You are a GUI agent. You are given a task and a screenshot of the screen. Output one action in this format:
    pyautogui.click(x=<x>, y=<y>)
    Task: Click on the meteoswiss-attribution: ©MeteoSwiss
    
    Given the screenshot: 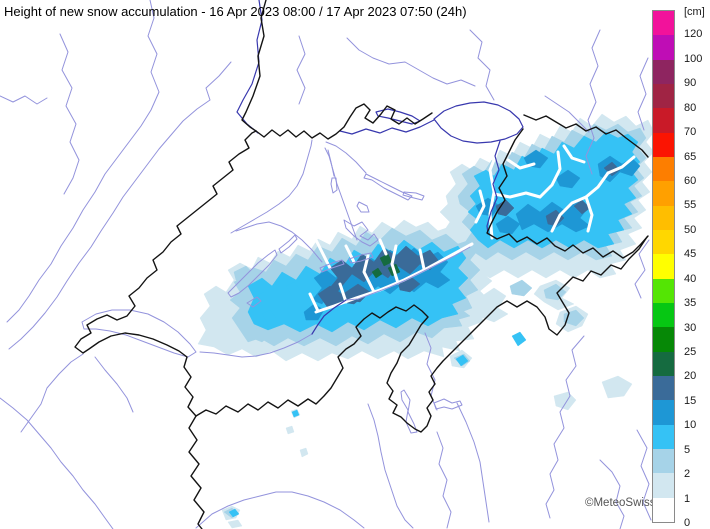 What is the action you would take?
    pyautogui.click(x=620, y=503)
    